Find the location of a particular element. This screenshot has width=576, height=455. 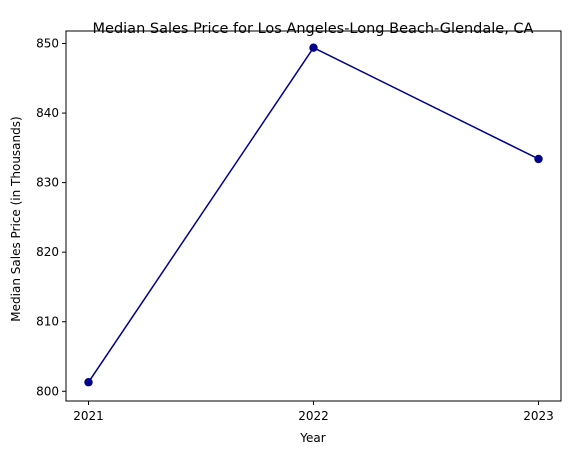

x-tick-label: 2022 is located at coordinates (313, 416).